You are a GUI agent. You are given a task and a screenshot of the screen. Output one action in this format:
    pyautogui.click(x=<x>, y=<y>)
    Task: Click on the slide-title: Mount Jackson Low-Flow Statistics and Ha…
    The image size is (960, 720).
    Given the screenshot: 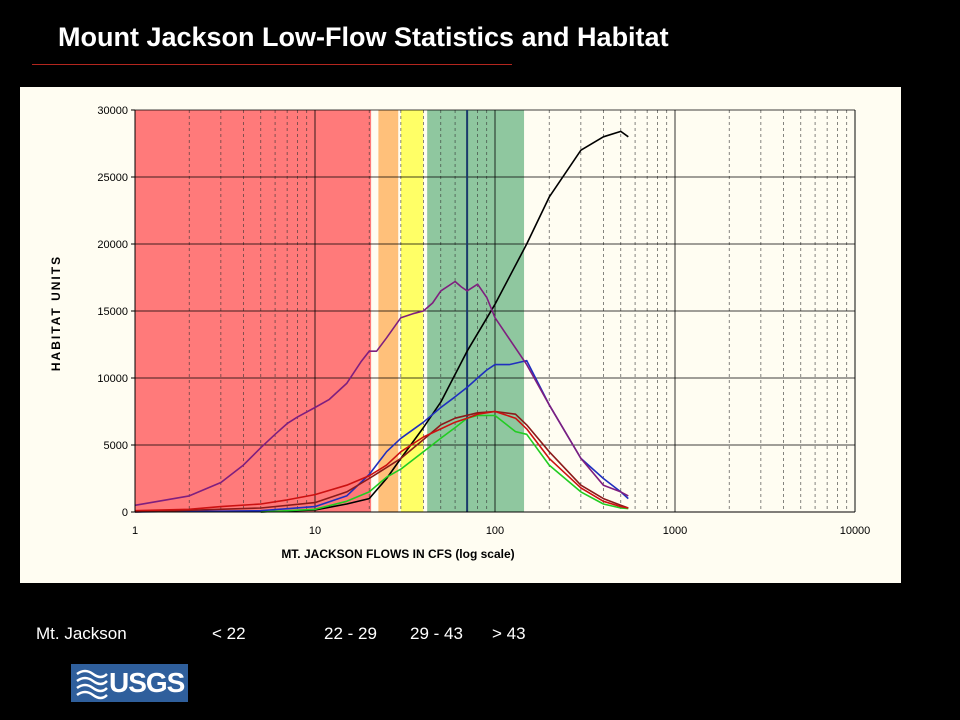 What is the action you would take?
    pyautogui.click(x=363, y=37)
    